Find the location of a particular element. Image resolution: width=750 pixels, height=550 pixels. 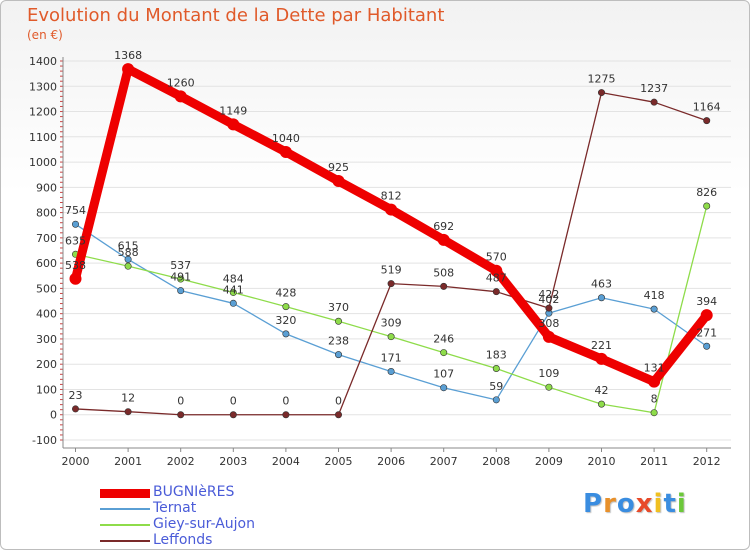

data-label: 171 is located at coordinates (391, 358).